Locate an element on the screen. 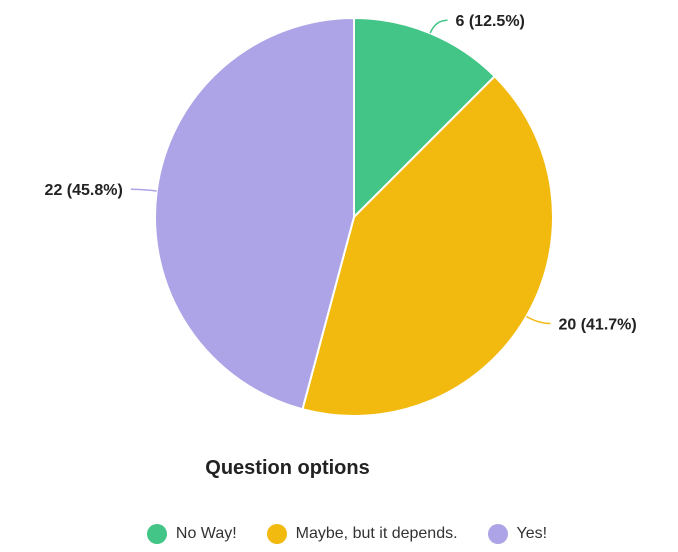 Image resolution: width=678 pixels, height=552 pixels. legend-item-no-way: No Way! is located at coordinates (191, 534).